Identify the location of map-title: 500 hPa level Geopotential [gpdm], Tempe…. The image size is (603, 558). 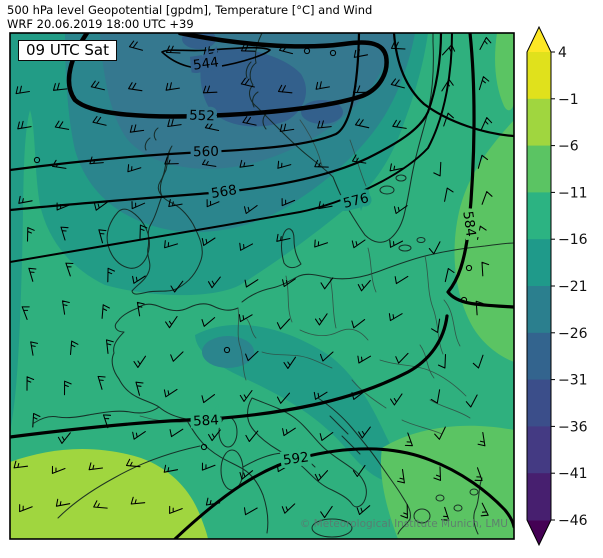
(190, 10).